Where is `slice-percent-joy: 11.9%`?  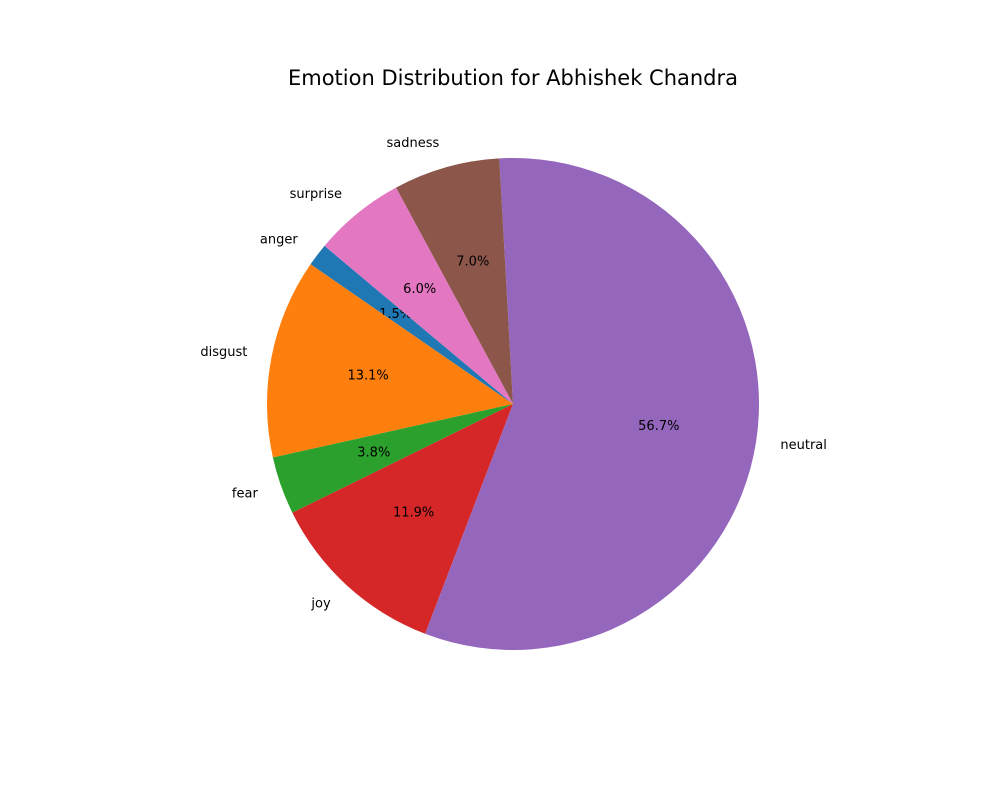 slice-percent-joy: 11.9% is located at coordinates (413, 513).